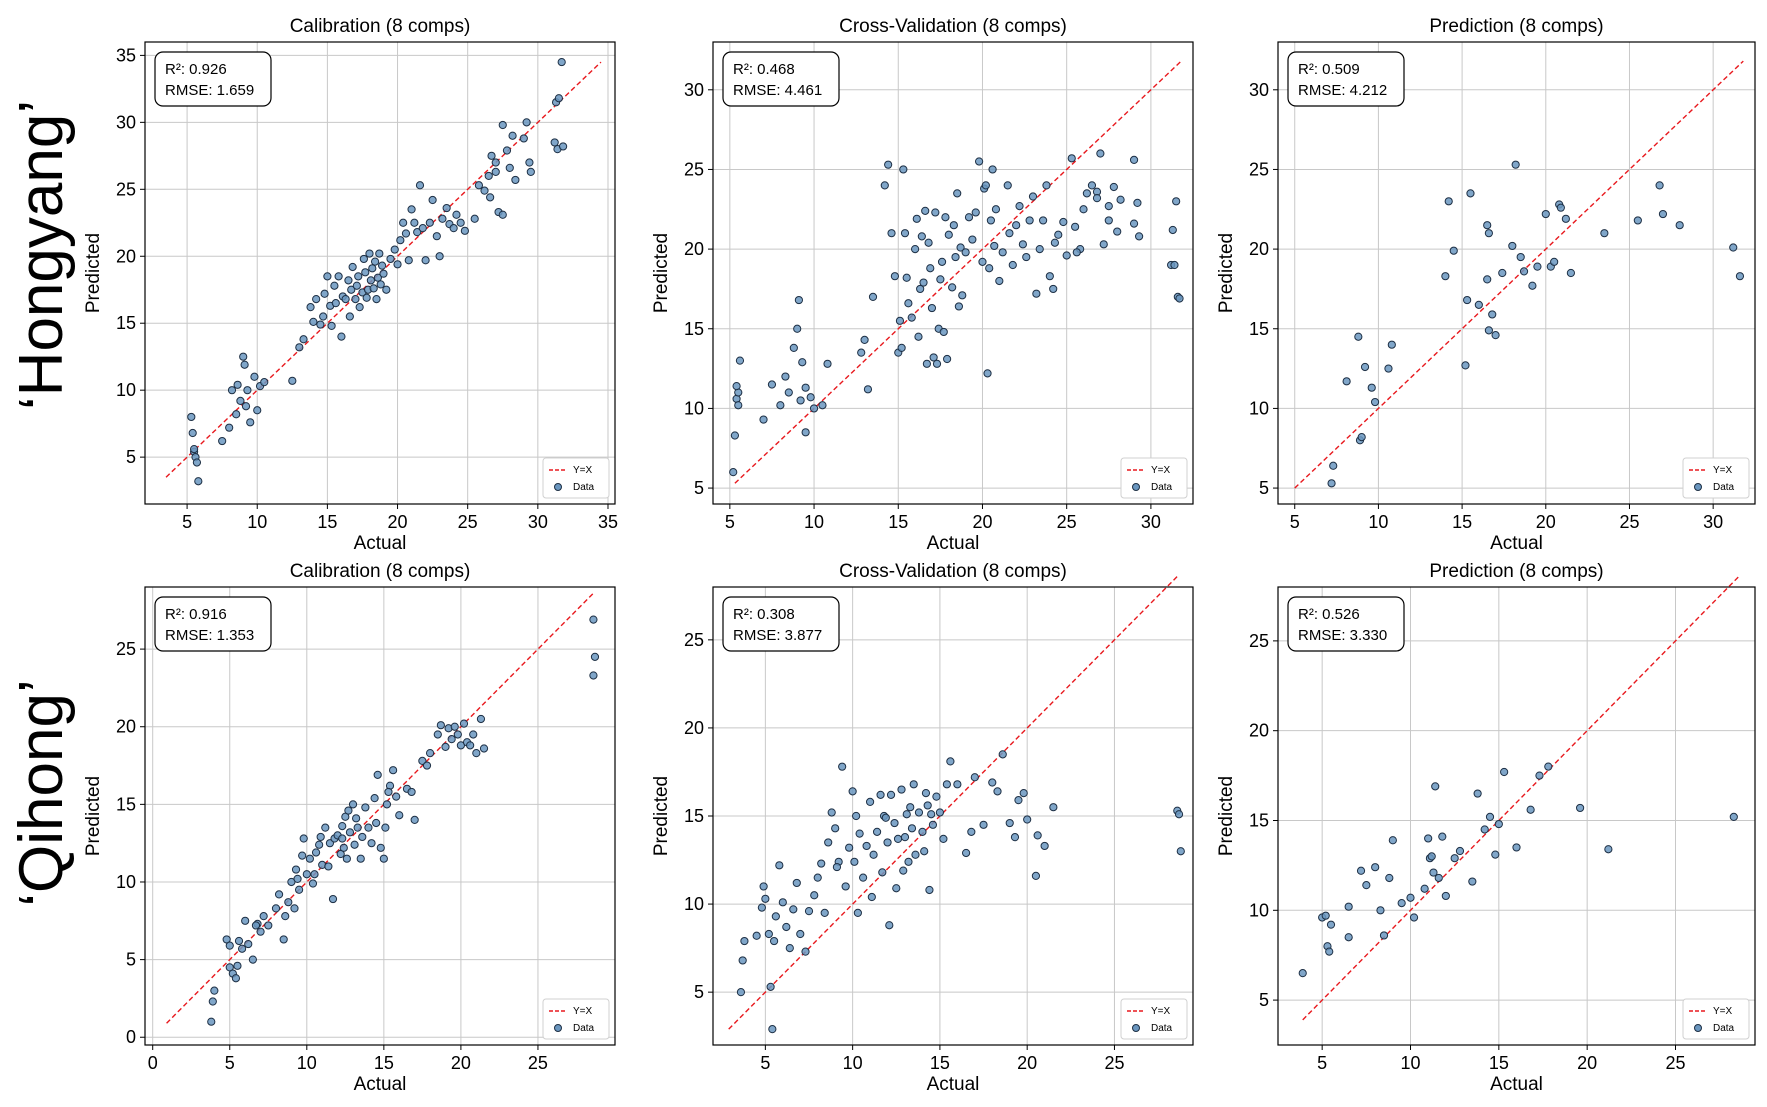 The image size is (1767, 1107). What do you see at coordinates (764, 614) in the screenshot?
I see `panel-5-r2-label: R²: 0.308` at bounding box center [764, 614].